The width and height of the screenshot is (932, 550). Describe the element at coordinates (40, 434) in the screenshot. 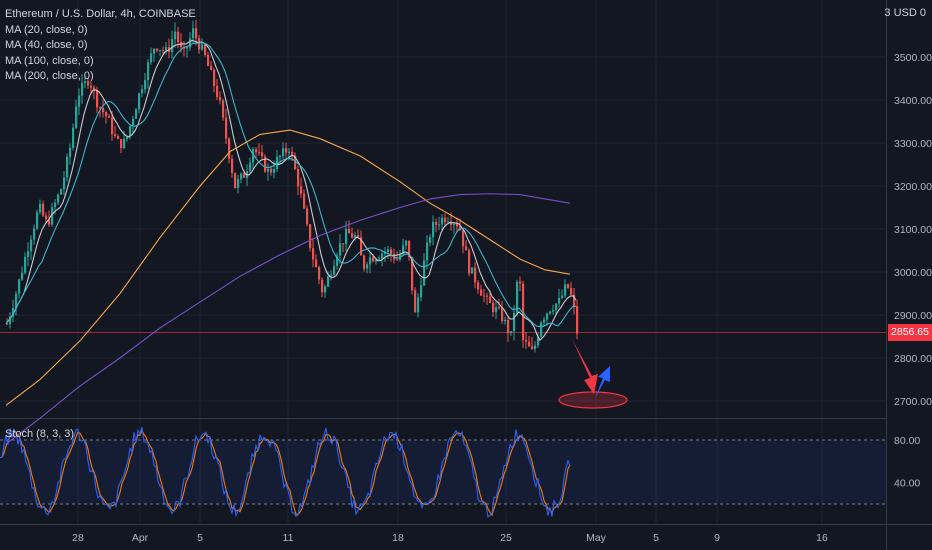

I see `stoch-label: Stoch (8, 3, 3)` at that location.